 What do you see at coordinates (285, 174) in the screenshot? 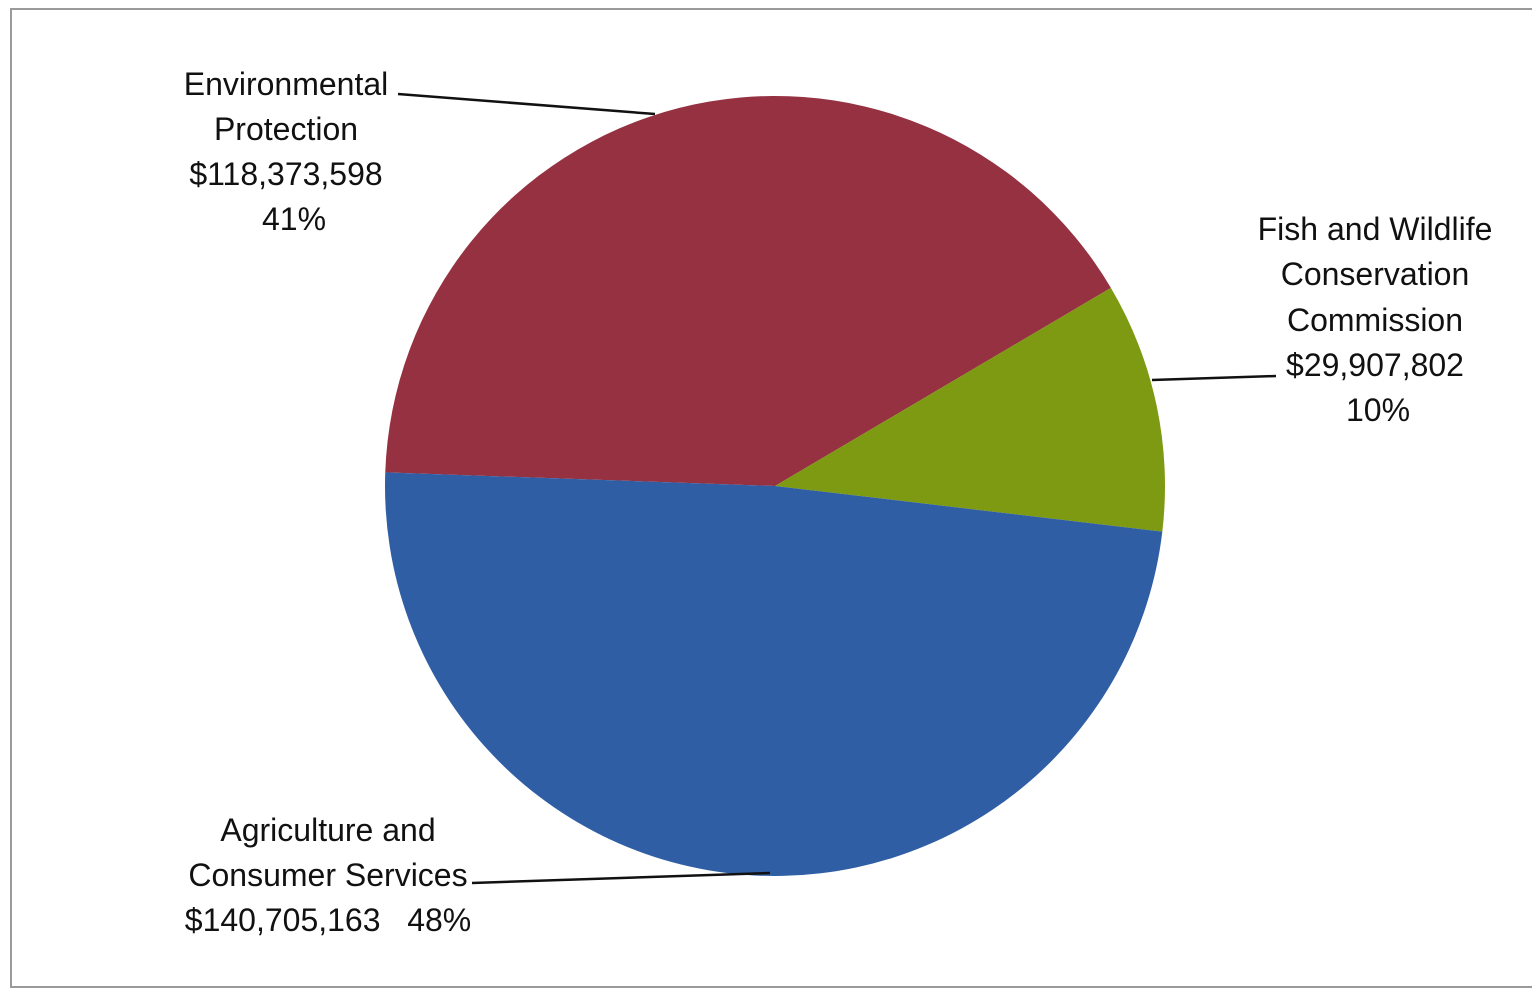
I see `slice-value-label: $118,373,598` at bounding box center [285, 174].